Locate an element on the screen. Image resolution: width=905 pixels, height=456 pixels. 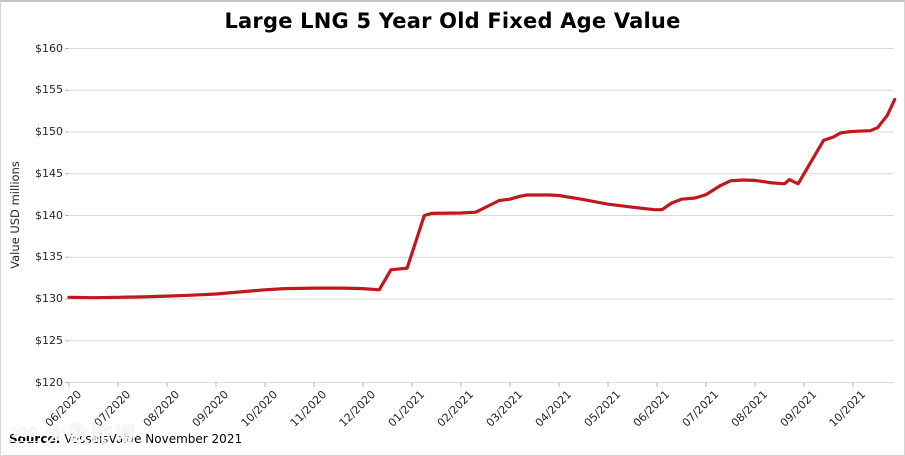
source-label: Source: is located at coordinates (35, 439).